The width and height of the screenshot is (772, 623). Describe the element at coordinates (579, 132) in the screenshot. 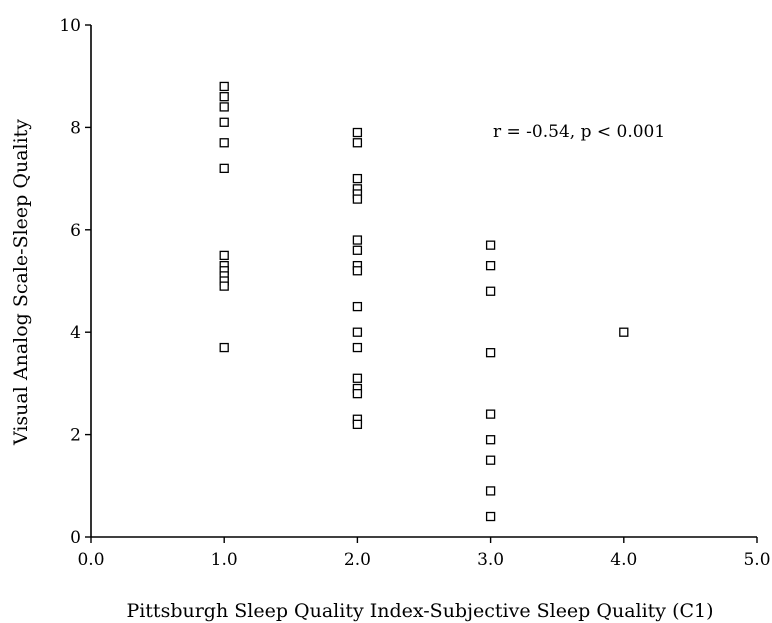

I see `correlation-annotation: r = -0.54, p < 0.001` at that location.